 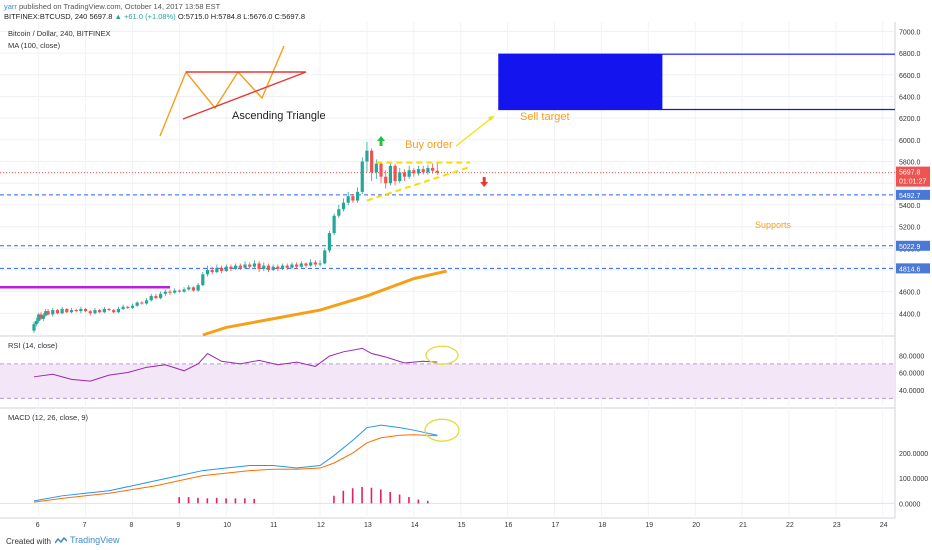 What do you see at coordinates (368, 525) in the screenshot?
I see `time-tick-label: 13` at bounding box center [368, 525].